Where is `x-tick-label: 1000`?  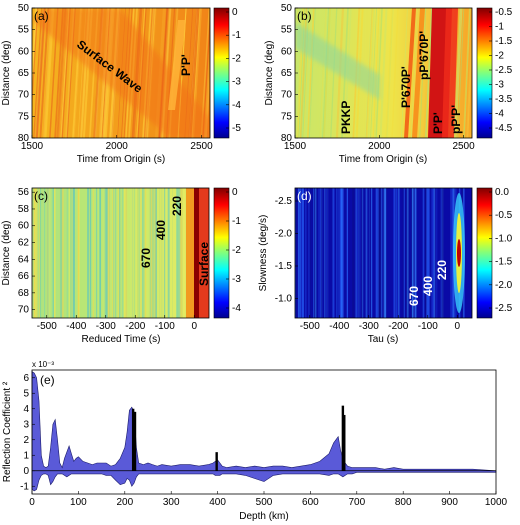 x-tick-label: 1000 is located at coordinates (496, 502).